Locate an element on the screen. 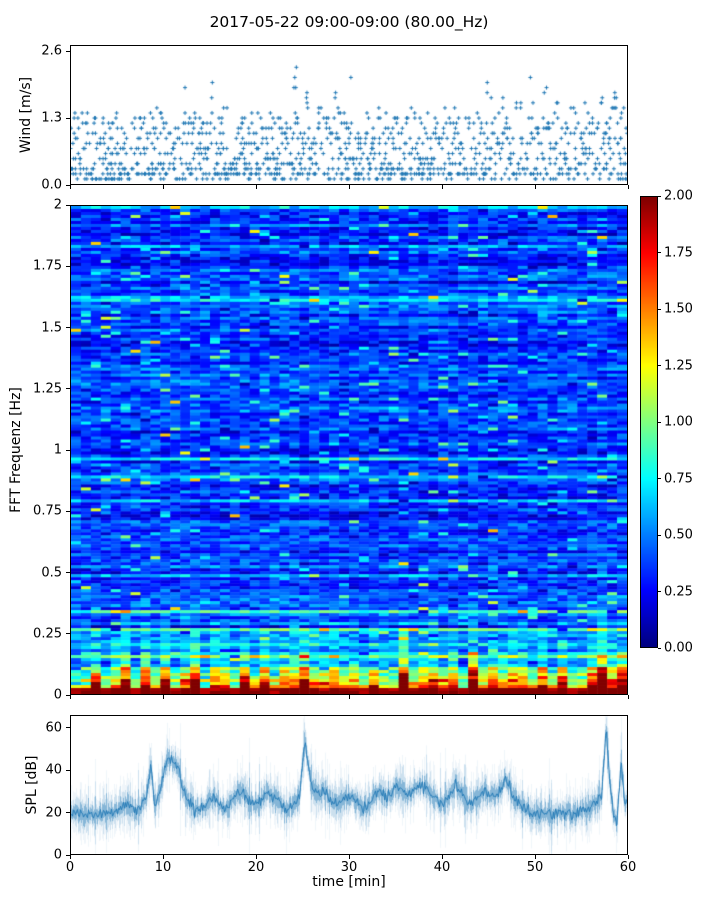 This screenshot has width=720, height=900. spectrogram-ytick-label: 0.25 is located at coordinates (47, 634).